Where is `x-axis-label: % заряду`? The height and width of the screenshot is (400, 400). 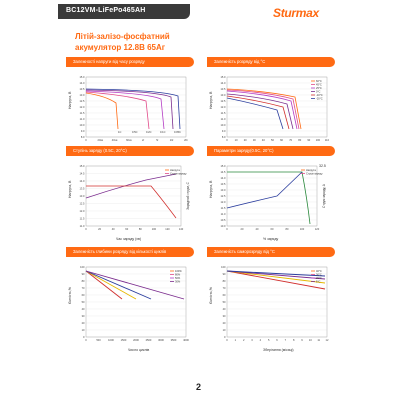 x-axis-label: % заряду is located at coordinates (270, 239).